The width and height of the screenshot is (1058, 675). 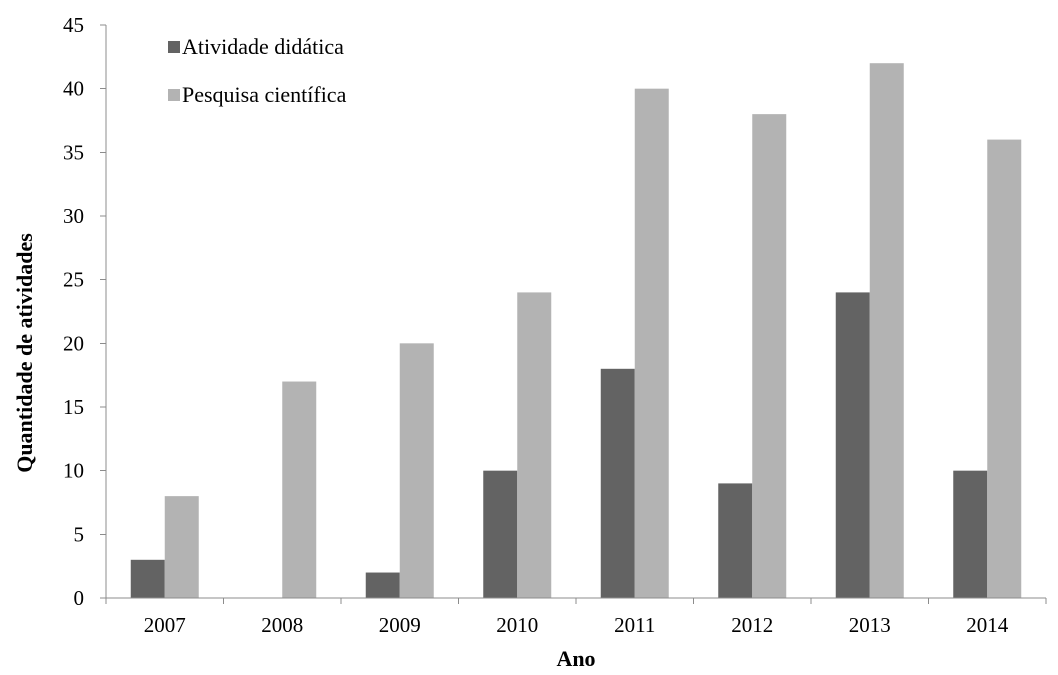 I want to click on y-tick-label: 30, so click(x=73, y=216).